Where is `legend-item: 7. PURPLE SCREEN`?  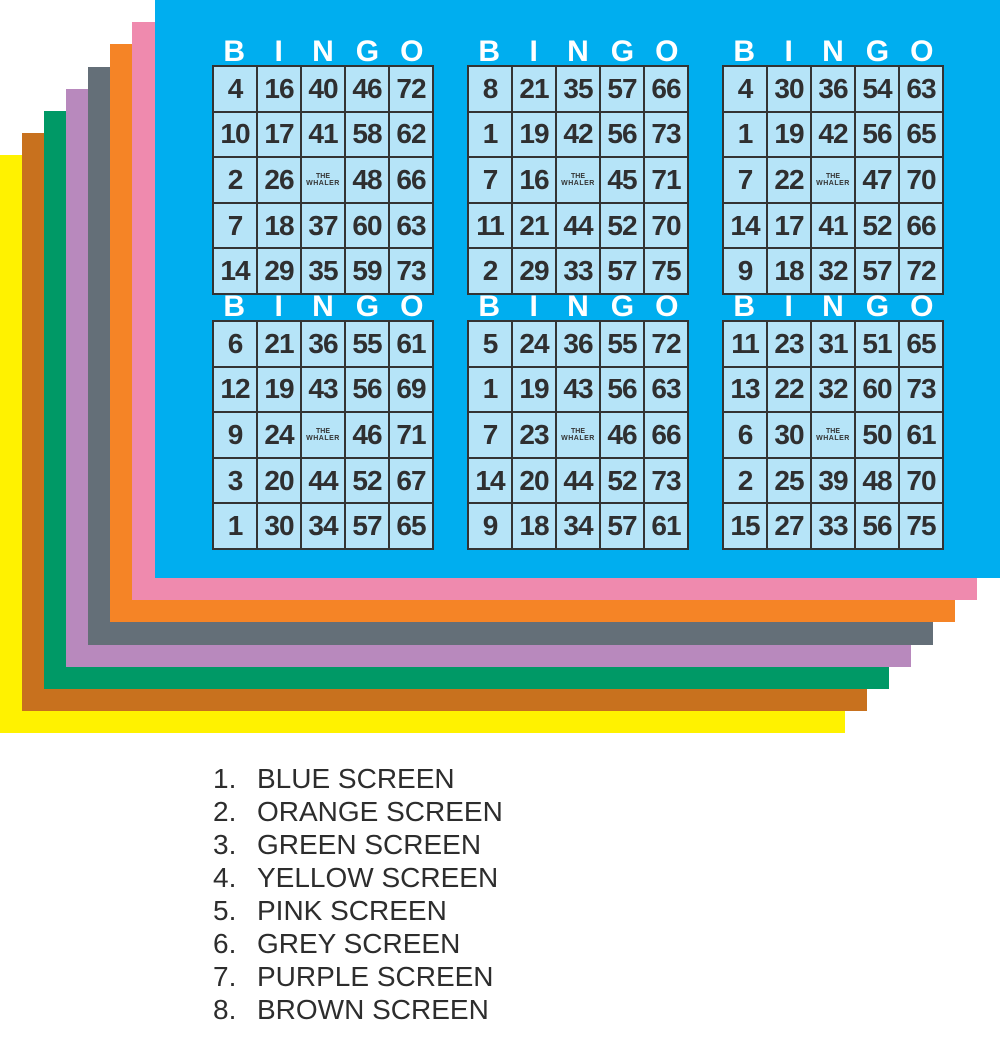
legend-item: 7. PURPLE SCREEN is located at coordinates (358, 976).